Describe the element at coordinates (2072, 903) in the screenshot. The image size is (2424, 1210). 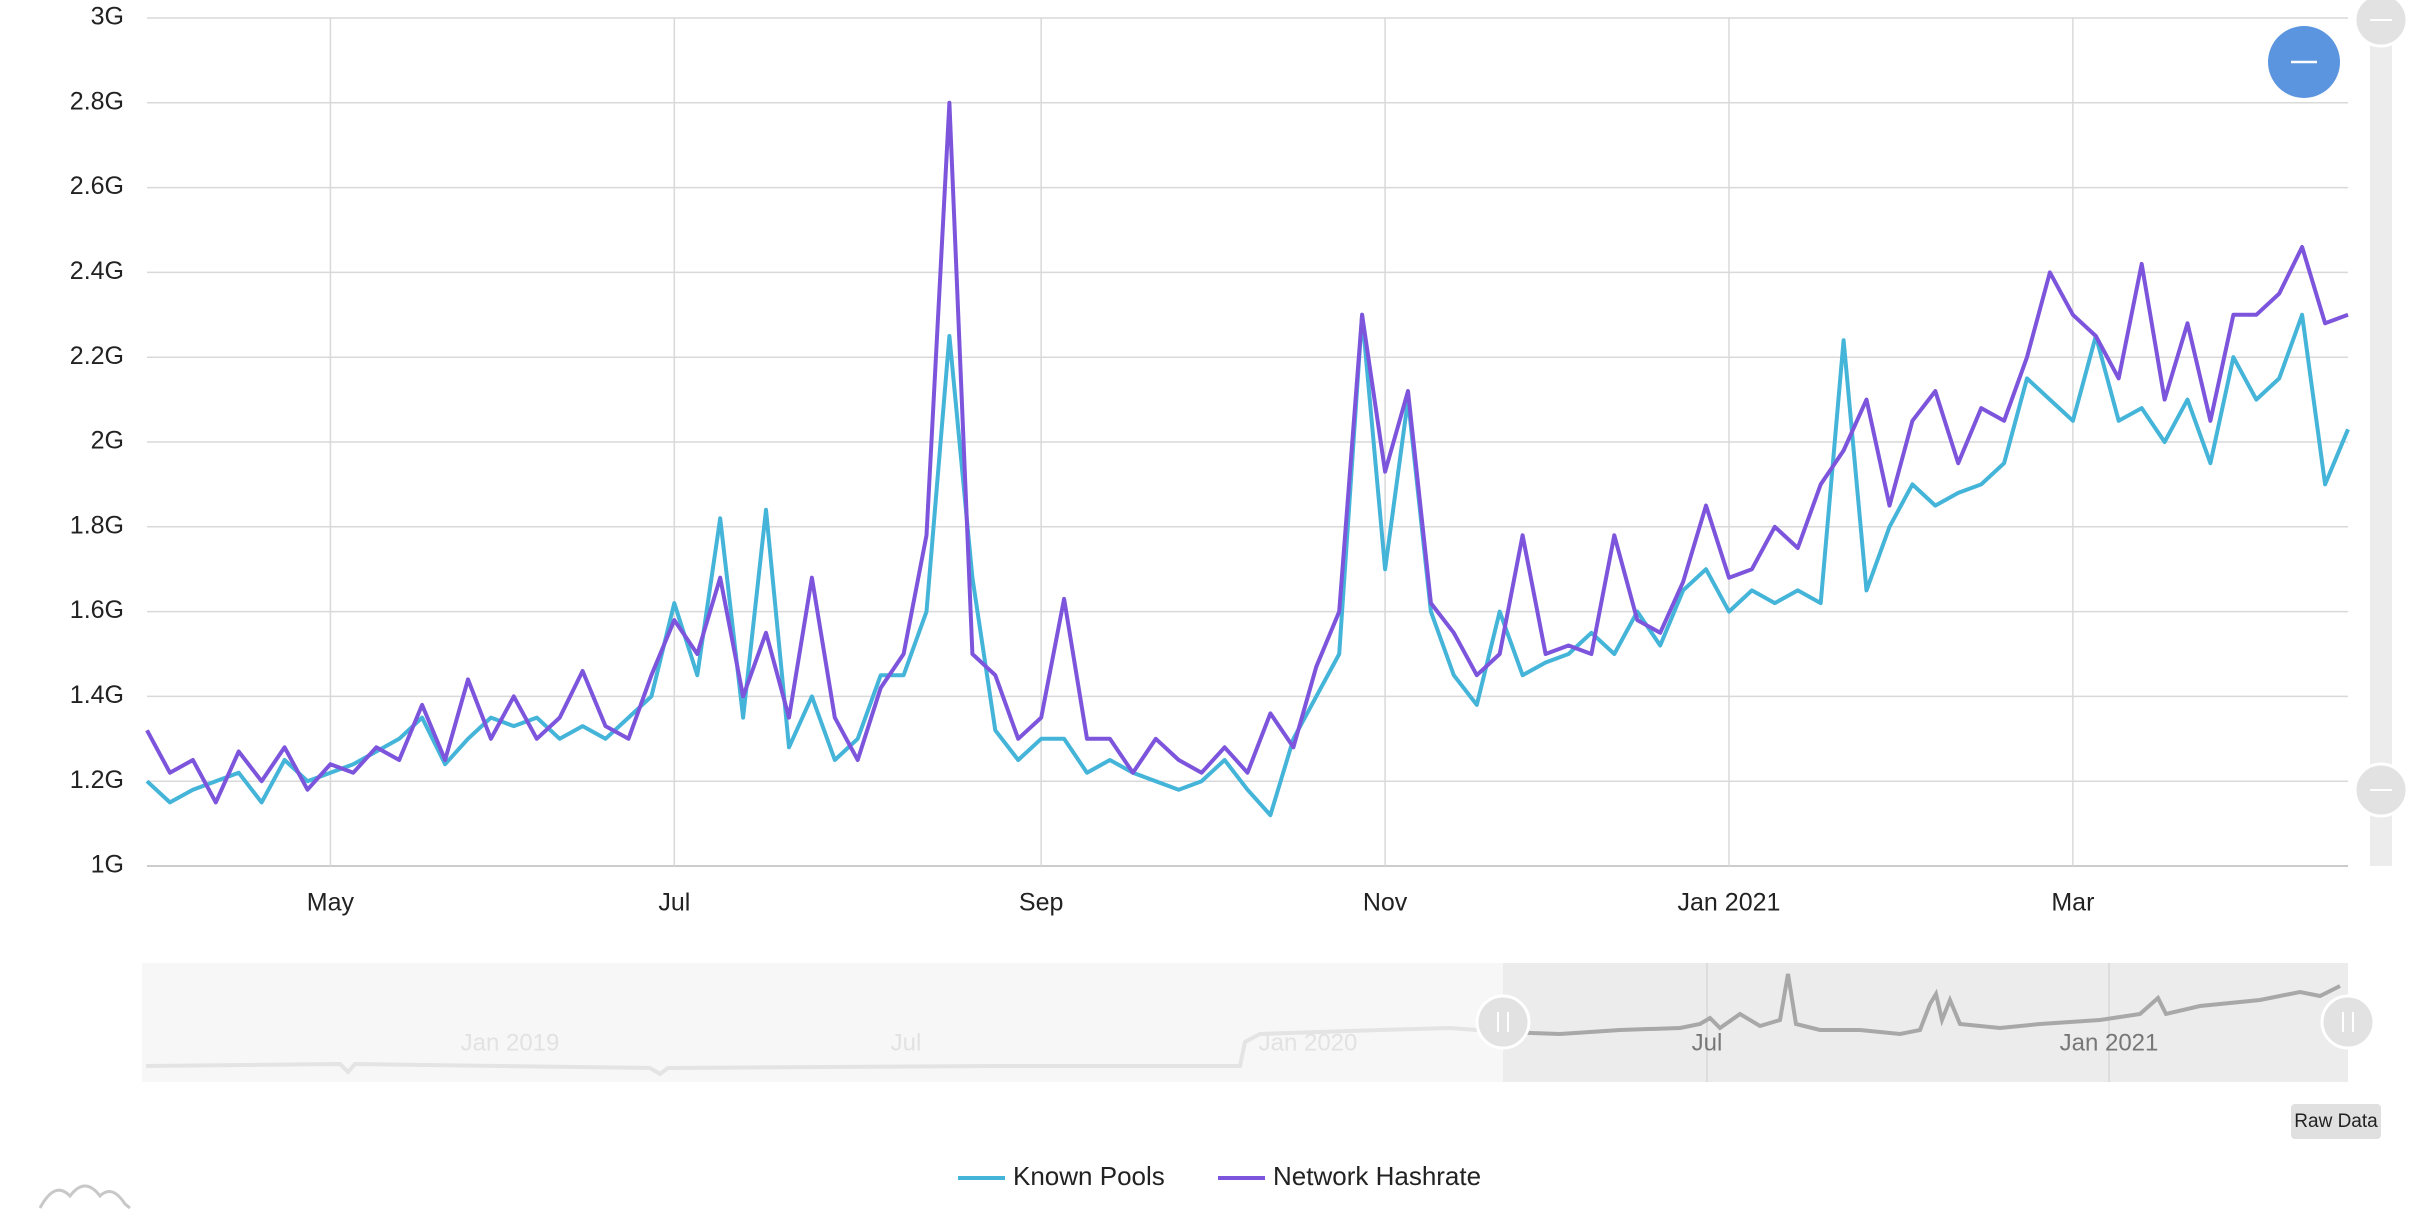
I see `x-tick-label: Mar` at that location.